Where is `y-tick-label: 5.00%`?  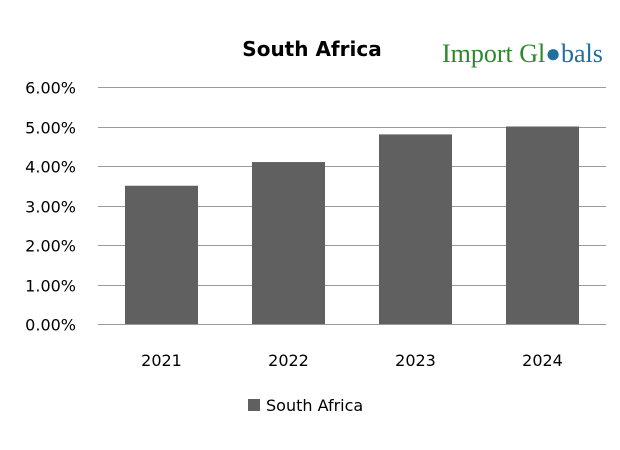
y-tick-label: 5.00% is located at coordinates (50, 128).